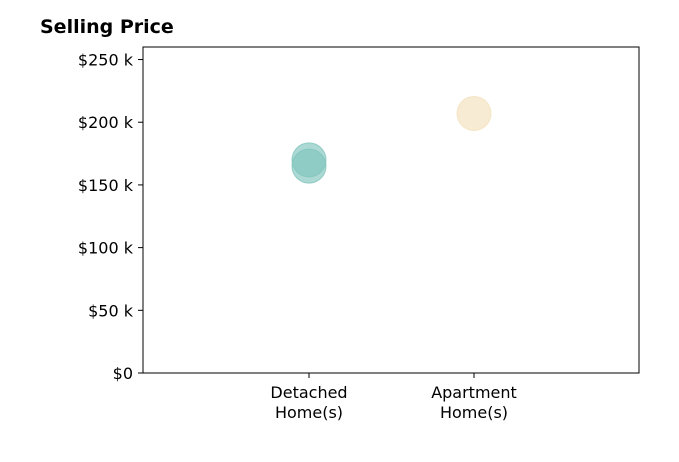  Describe the element at coordinates (106, 60) in the screenshot. I see `y-tick-label: $250 k` at that location.